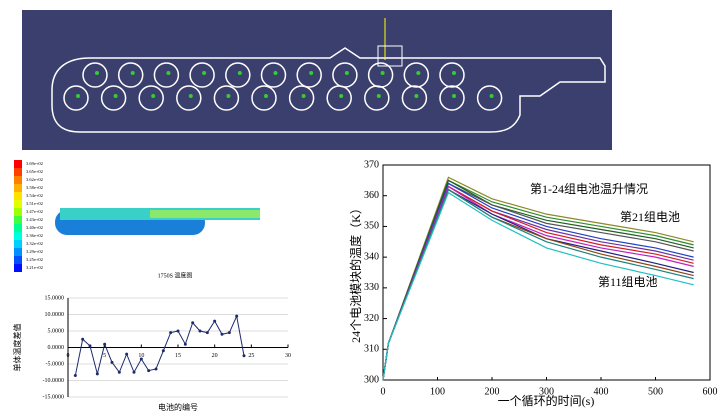 The height and width of the screenshot is (419, 721). Describe the element at coordinates (141, 356) in the screenshot. I see `x-tick-label: 10` at that location.